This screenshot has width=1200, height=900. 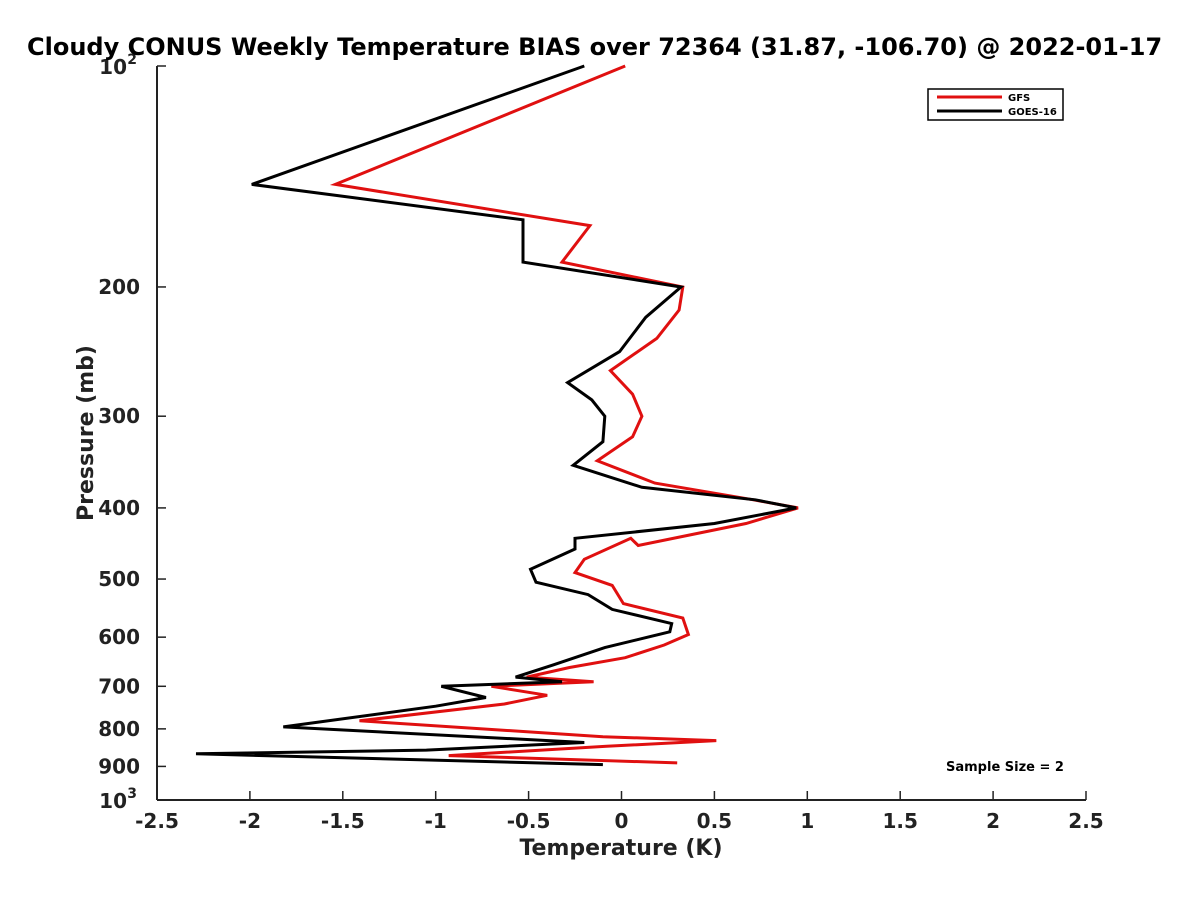 I want to click on x-tick-label: -2, so click(x=250, y=821).